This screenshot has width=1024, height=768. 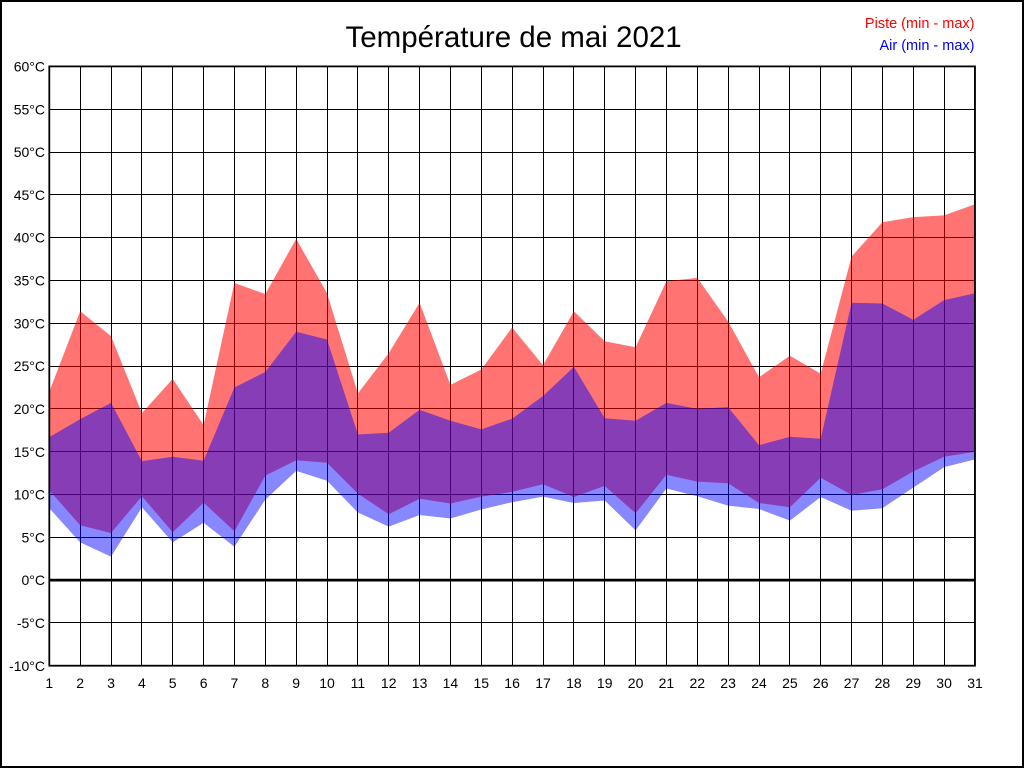 What do you see at coordinates (482, 683) in the screenshot?
I see `svg-text: 15` at bounding box center [482, 683].